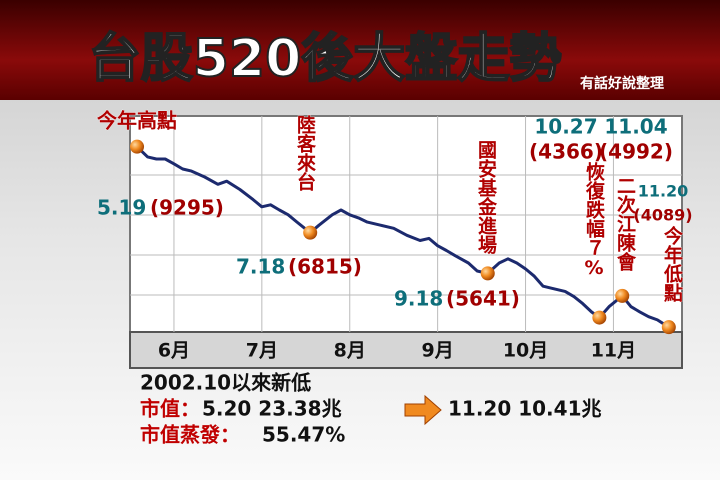 The width and height of the screenshot is (720, 484). Describe the element at coordinates (423, 410) in the screenshot. I see `arrow` at that location.